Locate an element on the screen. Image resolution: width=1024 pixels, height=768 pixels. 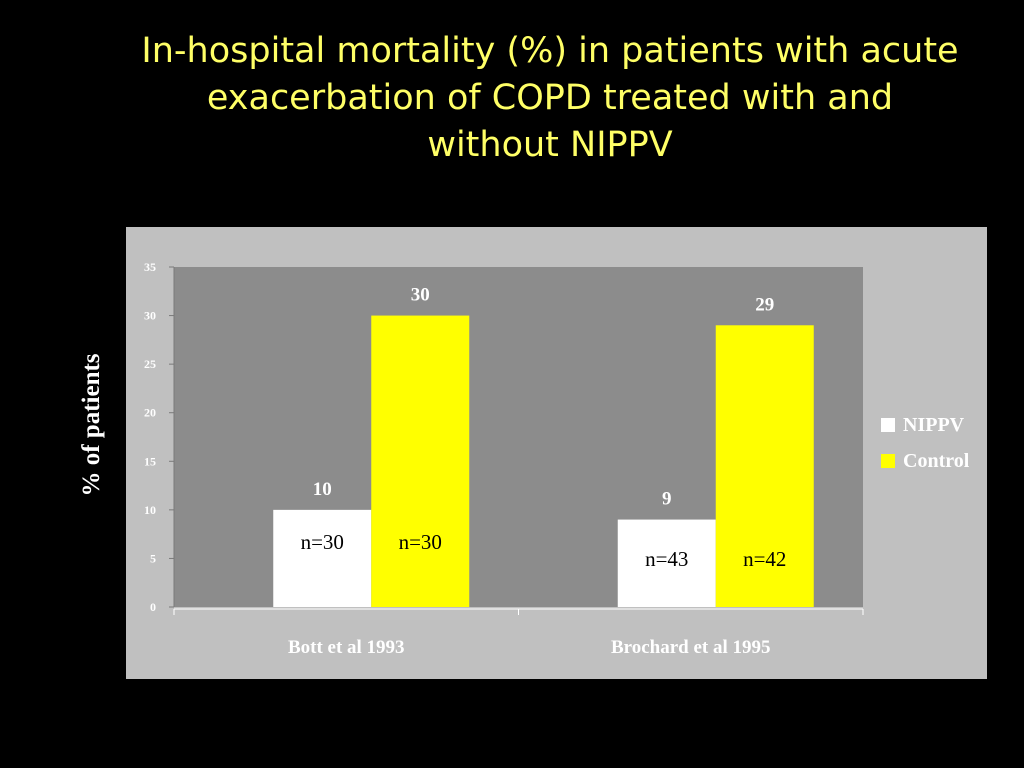
legend-swatch-control is located at coordinates (888, 461).